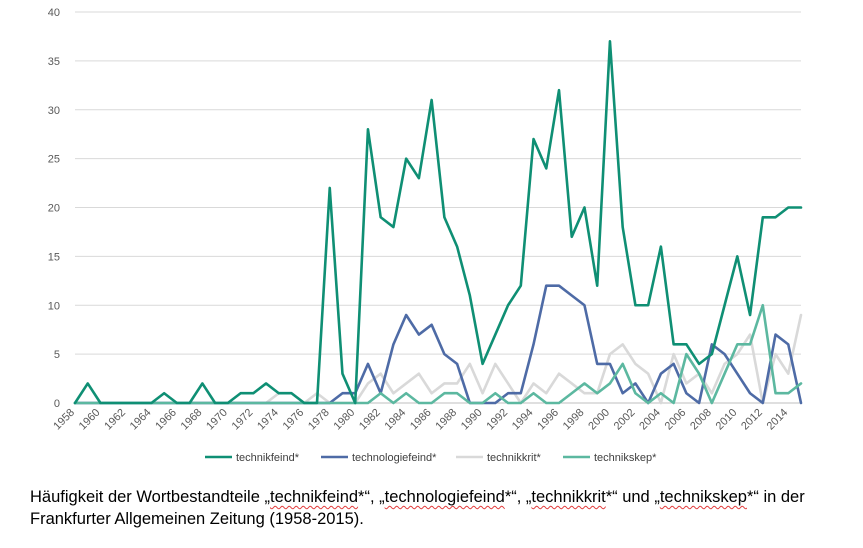 This screenshot has height=548, width=863. I want to click on legend-label: technologiefeind*, so click(394, 458).